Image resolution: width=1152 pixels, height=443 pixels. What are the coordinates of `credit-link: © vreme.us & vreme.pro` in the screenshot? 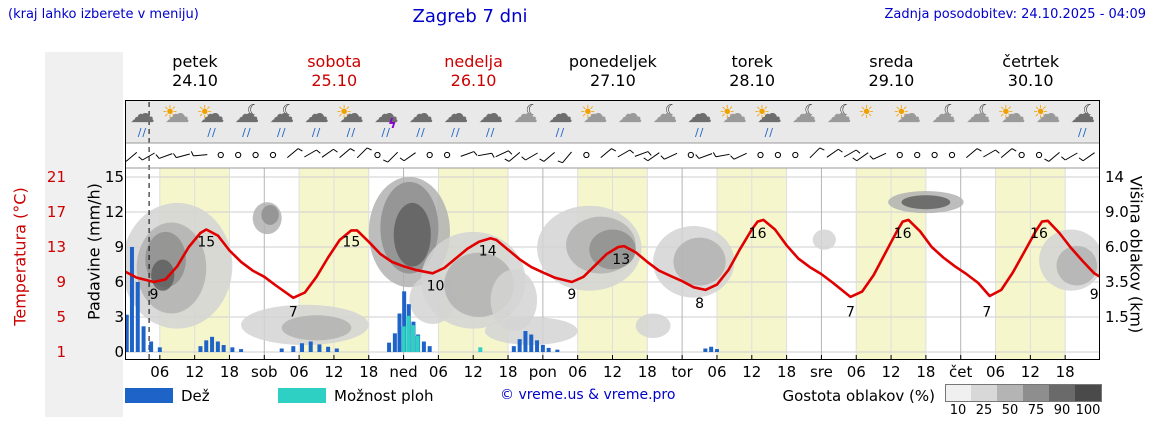 It's located at (588, 395).